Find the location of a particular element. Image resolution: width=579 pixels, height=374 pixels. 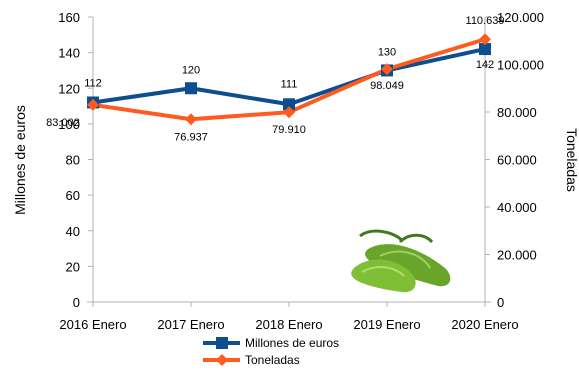

y-left-tick-label: 80 is located at coordinates (73, 160).